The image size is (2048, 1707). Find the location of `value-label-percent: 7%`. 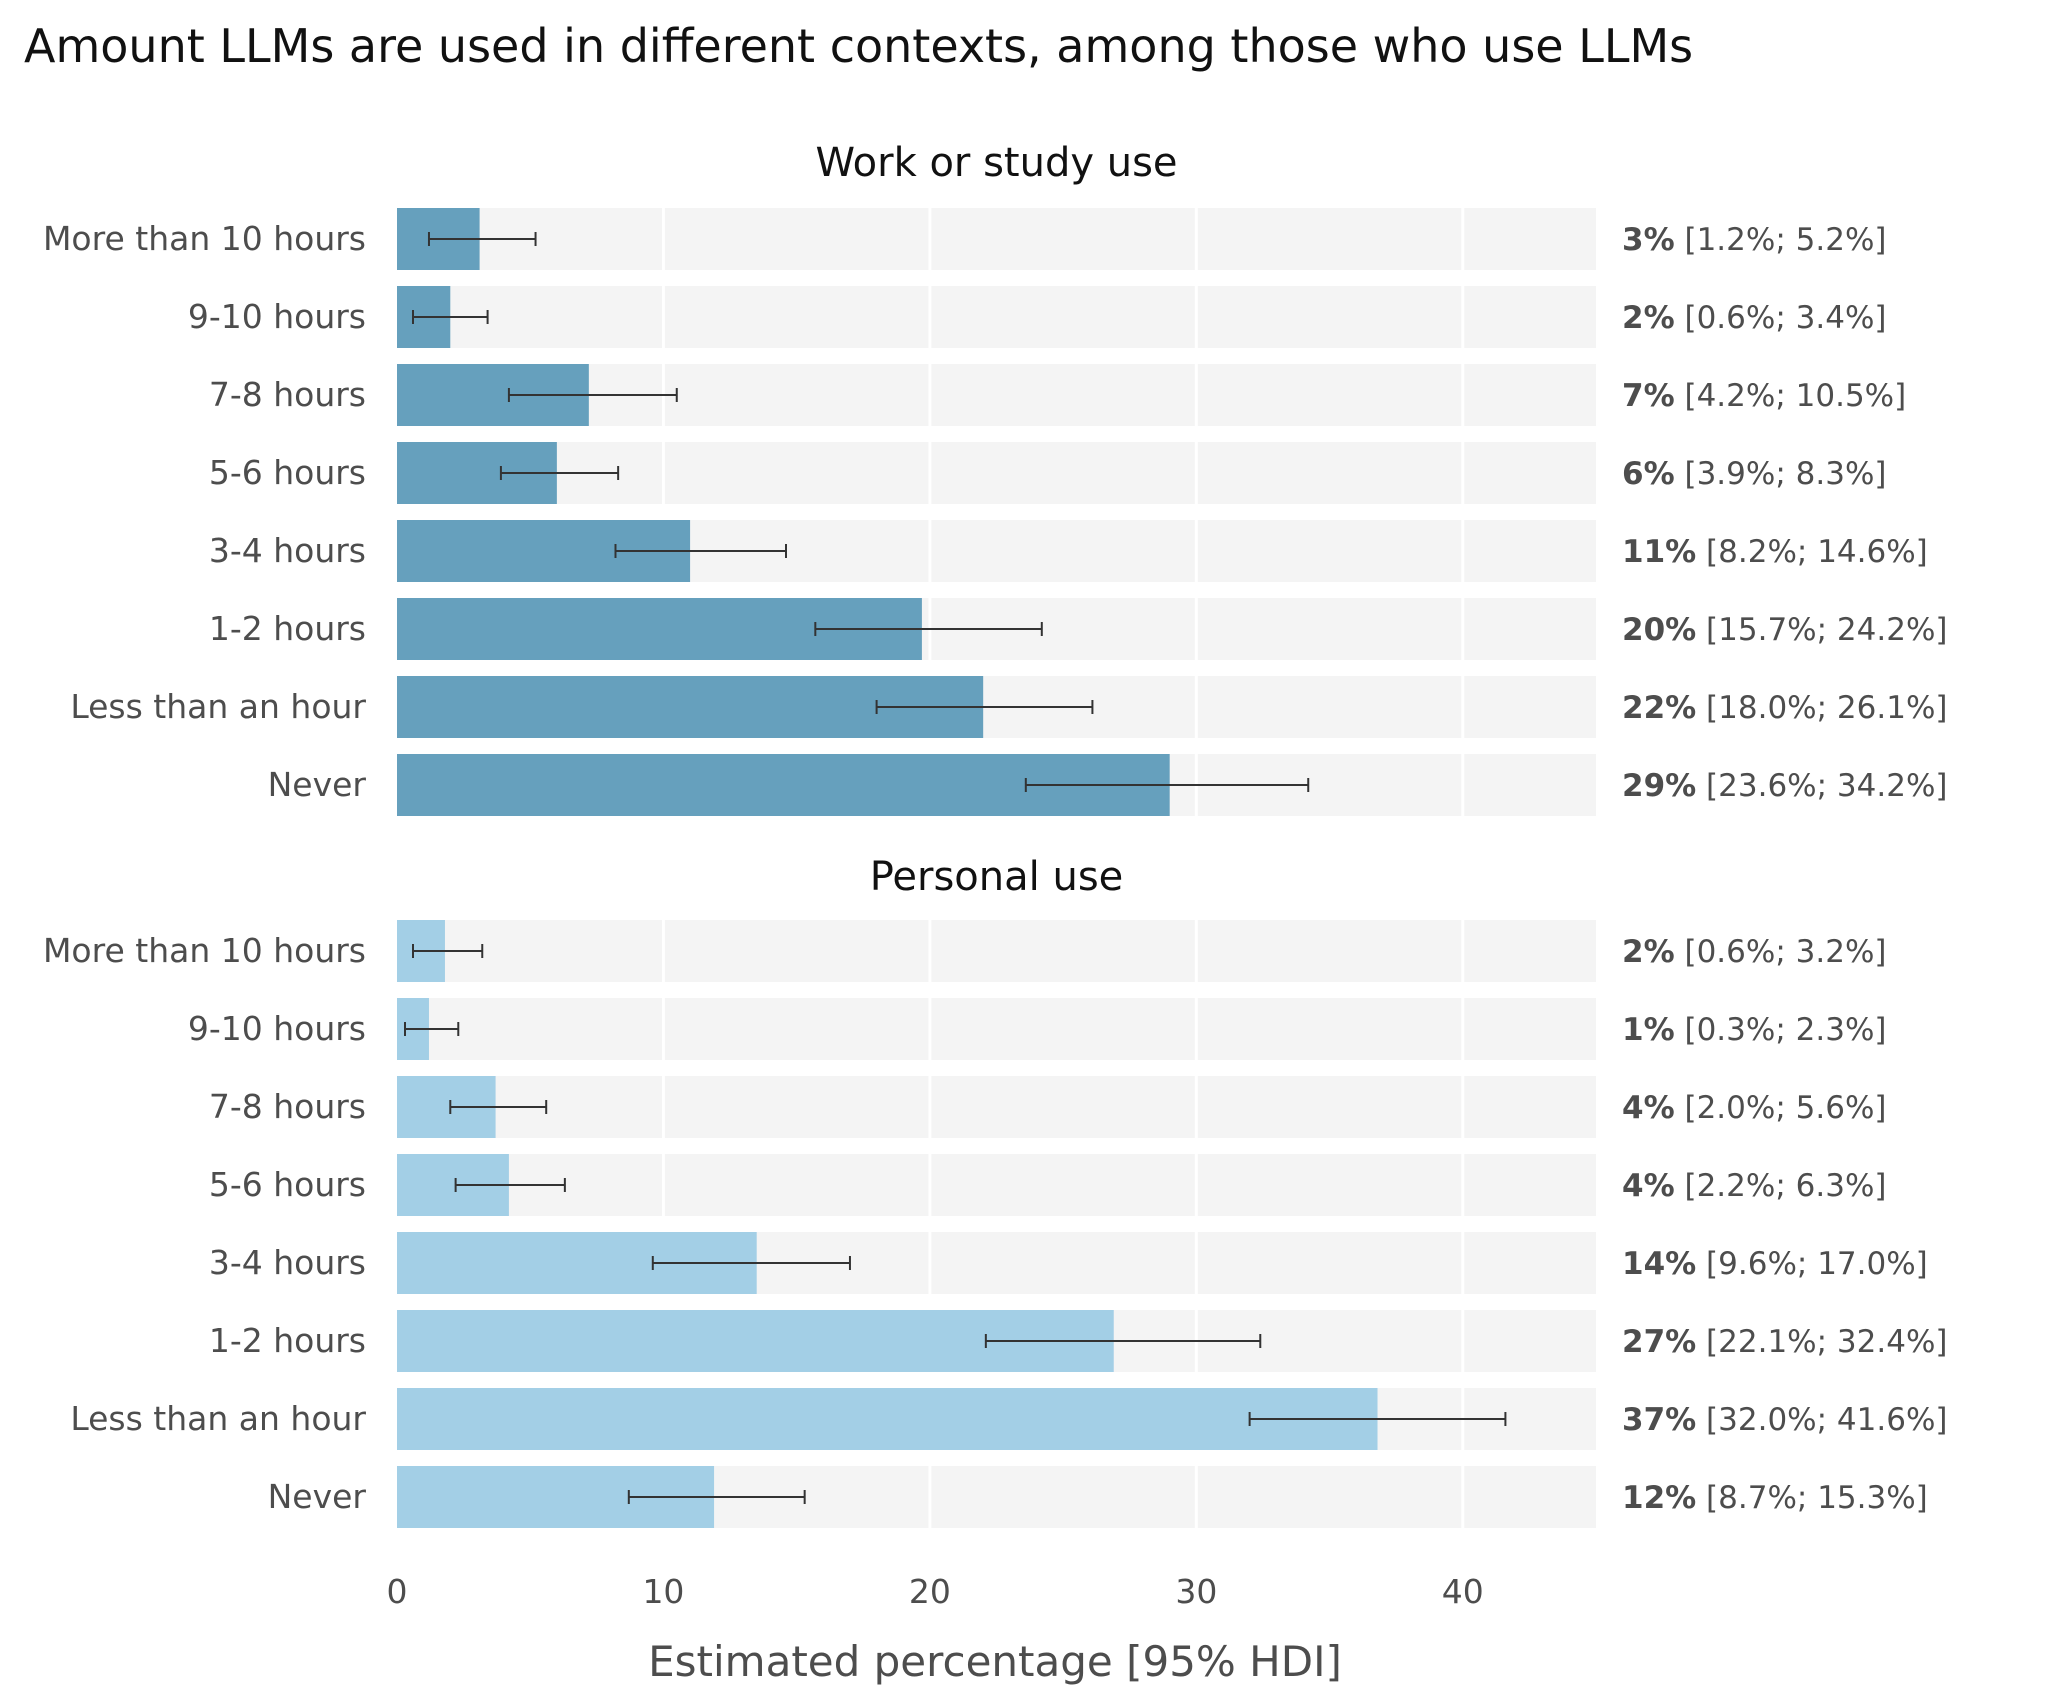

value-label-percent: 7% is located at coordinates (1648, 396).